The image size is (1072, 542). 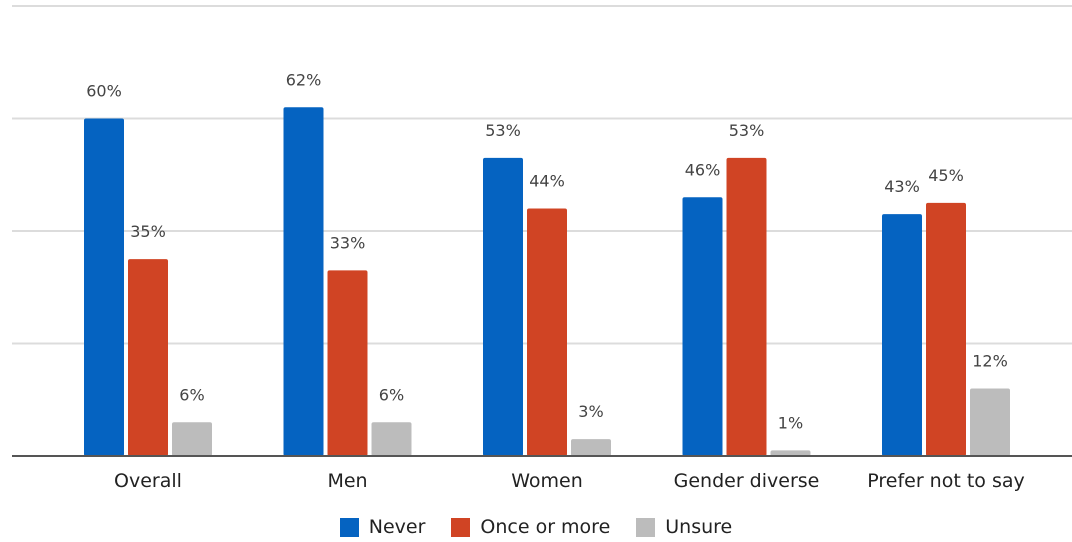 I want to click on data-label: 12%, so click(x=990, y=361).